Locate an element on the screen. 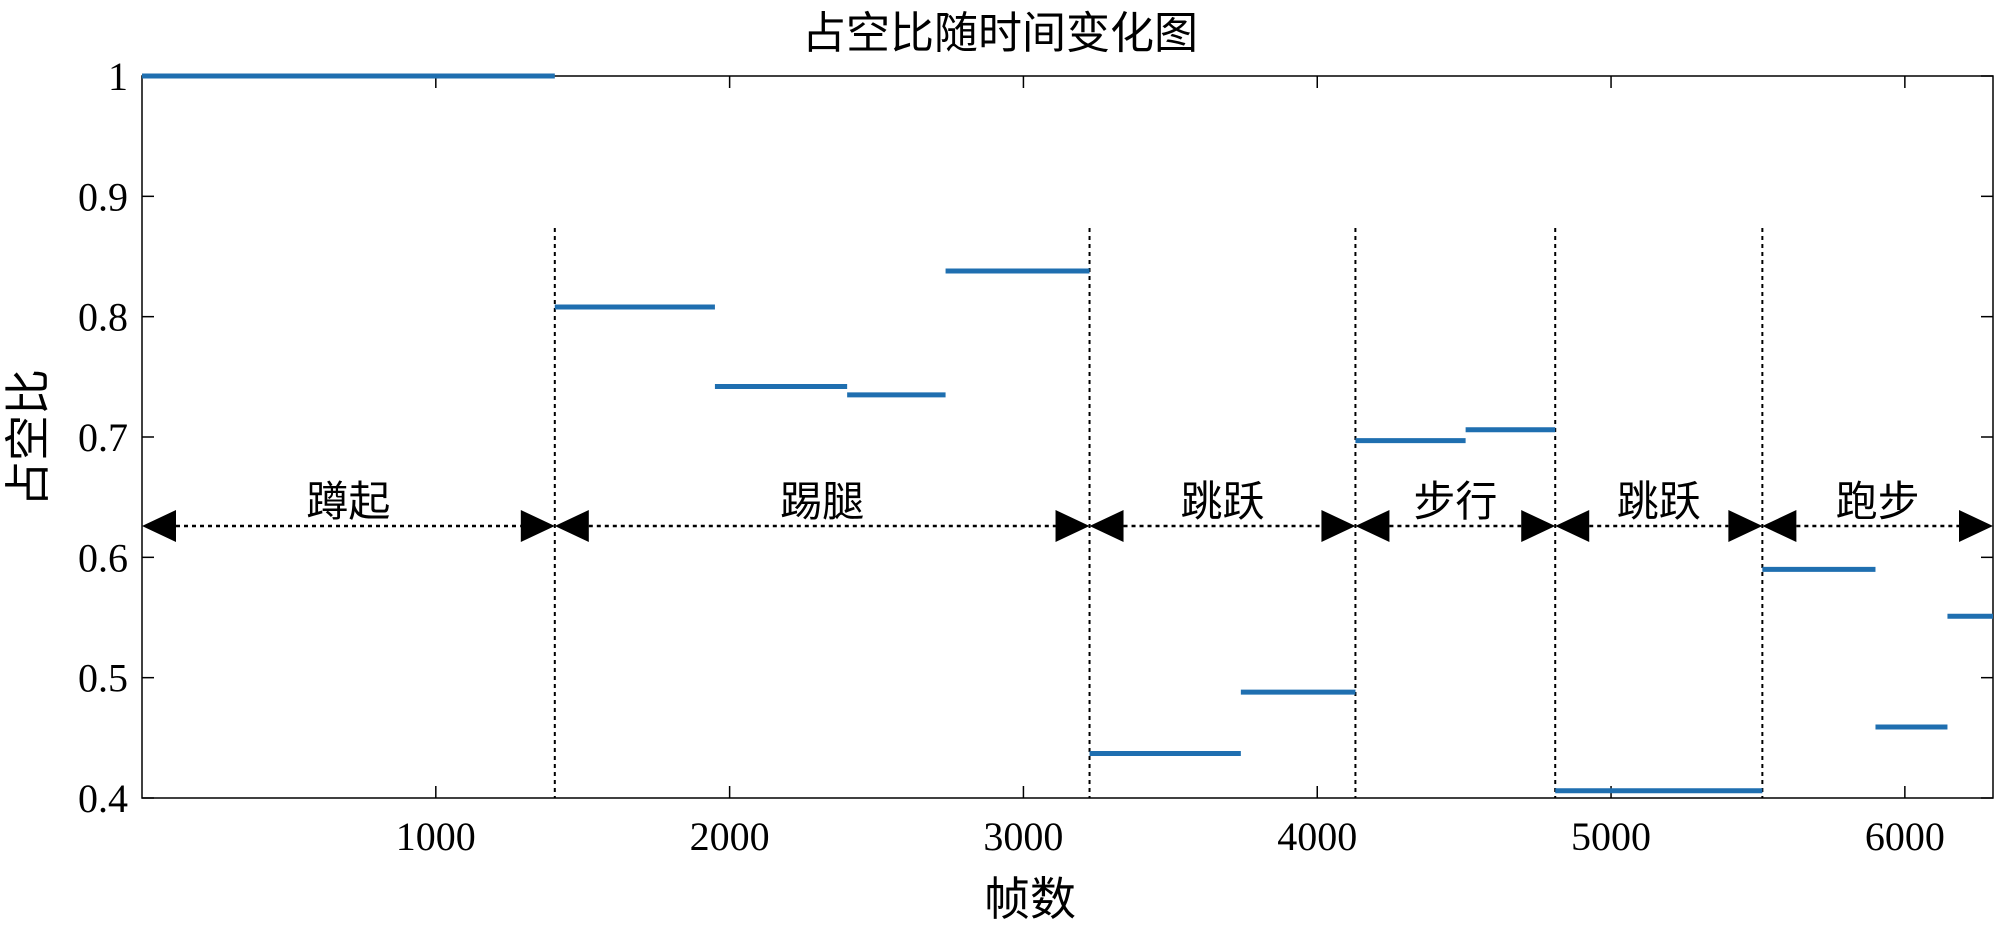 Image resolution: width=2000 pixels, height=927 pixels. phase-label: 跑步 is located at coordinates (1878, 503).